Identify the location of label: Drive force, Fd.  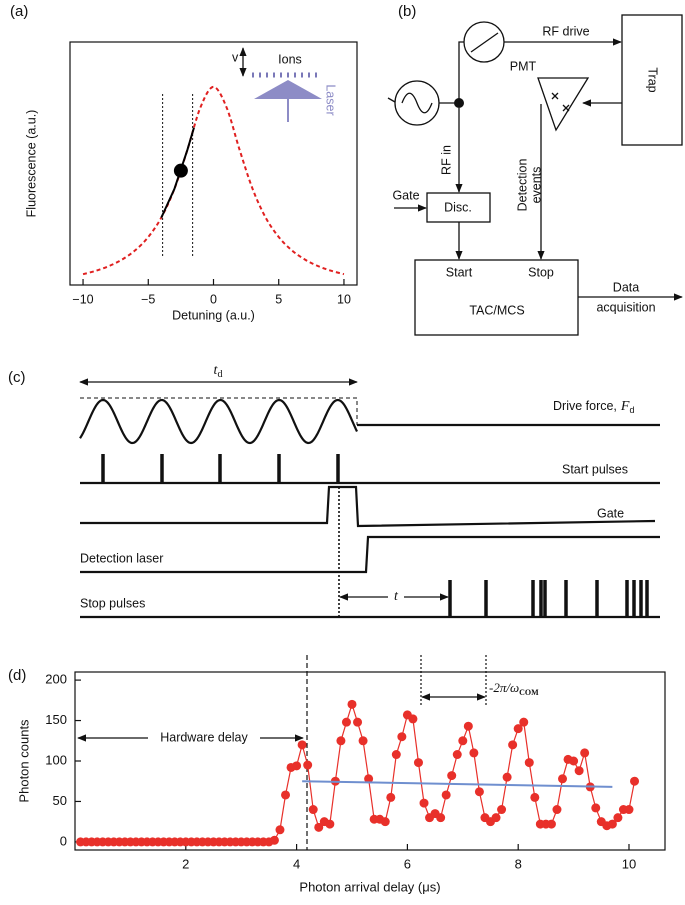
(593, 407).